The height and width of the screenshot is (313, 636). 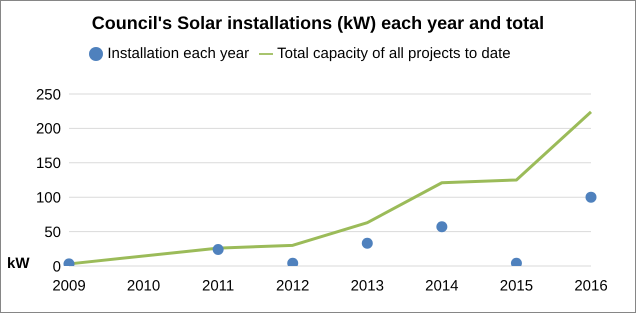 I want to click on x-tick-label: 2009, so click(x=69, y=286).